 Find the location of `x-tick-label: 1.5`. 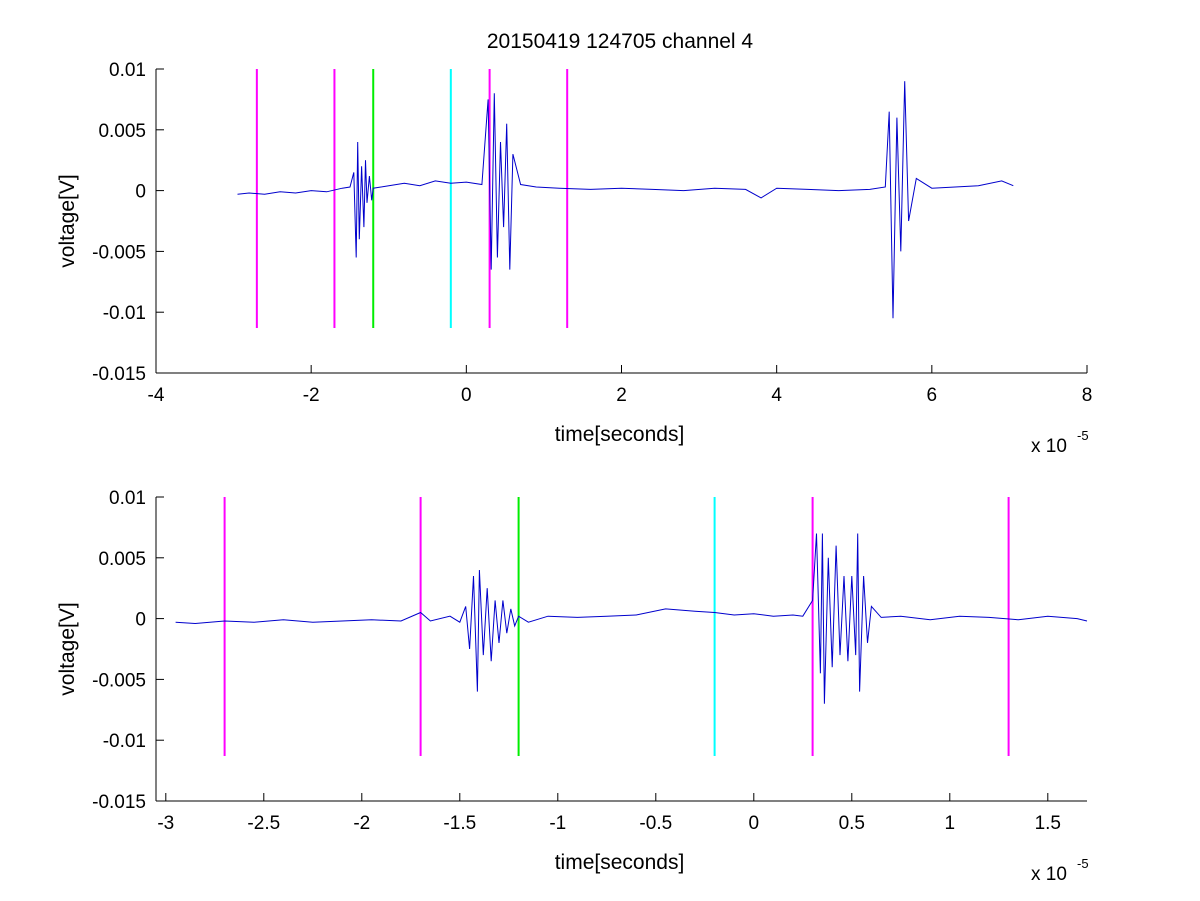

x-tick-label: 1.5 is located at coordinates (1048, 823).